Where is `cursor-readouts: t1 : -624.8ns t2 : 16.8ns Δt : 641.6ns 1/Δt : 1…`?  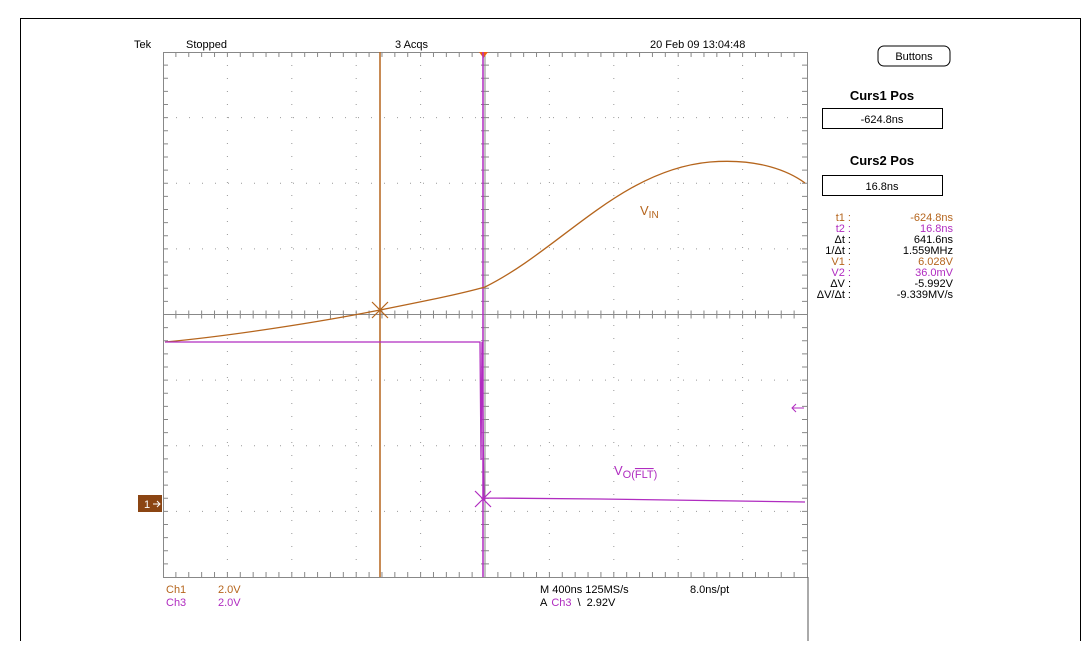
cursor-readouts: t1 : -624.8ns t2 : 16.8ns Δt : 641.6ns 1/Δt : 1… is located at coordinates (885, 256).